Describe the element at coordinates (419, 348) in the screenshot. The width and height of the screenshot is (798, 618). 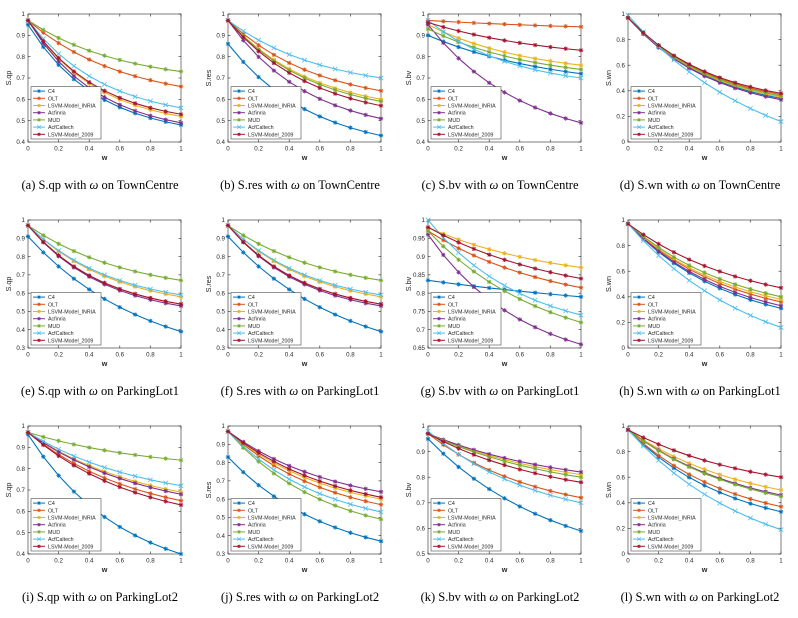
I see `y-tick-label: 0.65` at that location.